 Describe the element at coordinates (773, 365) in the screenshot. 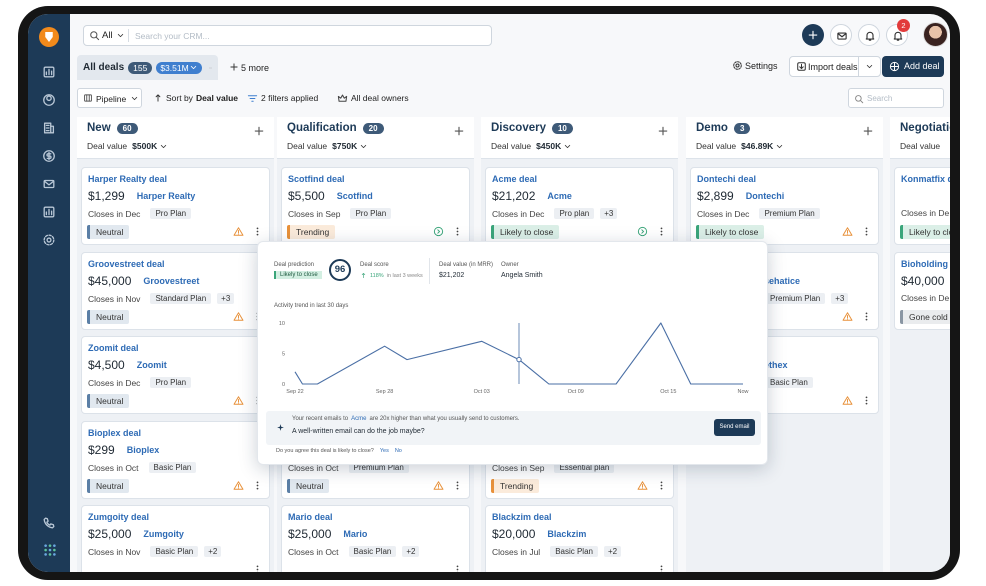

I see `company: eethex` at that location.